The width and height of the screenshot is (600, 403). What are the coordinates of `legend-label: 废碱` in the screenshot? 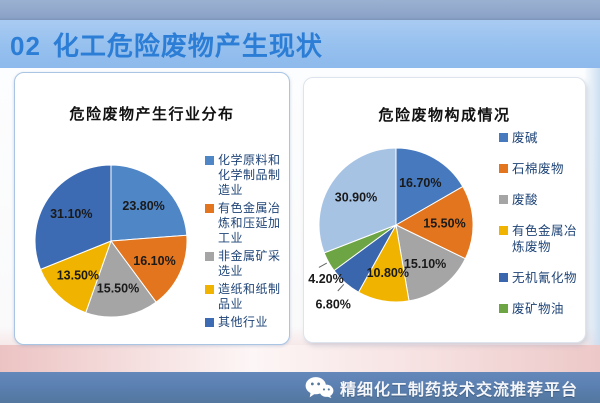 It's located at (525, 138).